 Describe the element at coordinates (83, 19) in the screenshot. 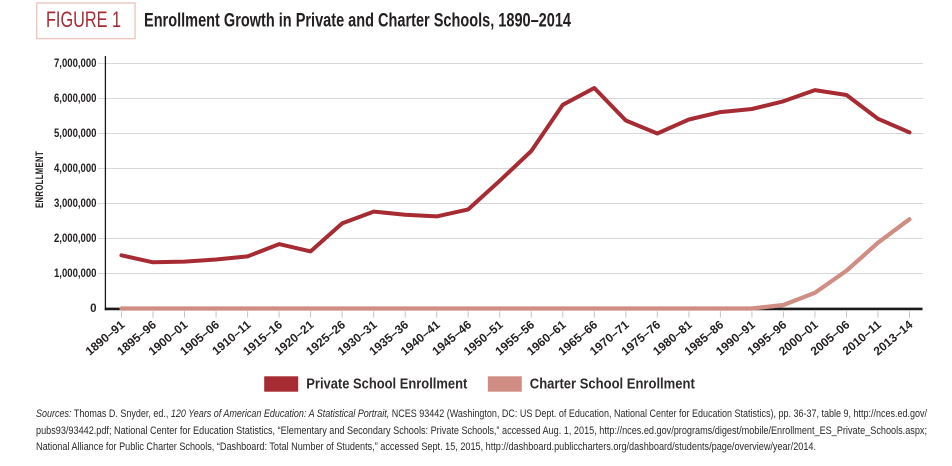

I see `svg-text: FIGURE 1` at that location.